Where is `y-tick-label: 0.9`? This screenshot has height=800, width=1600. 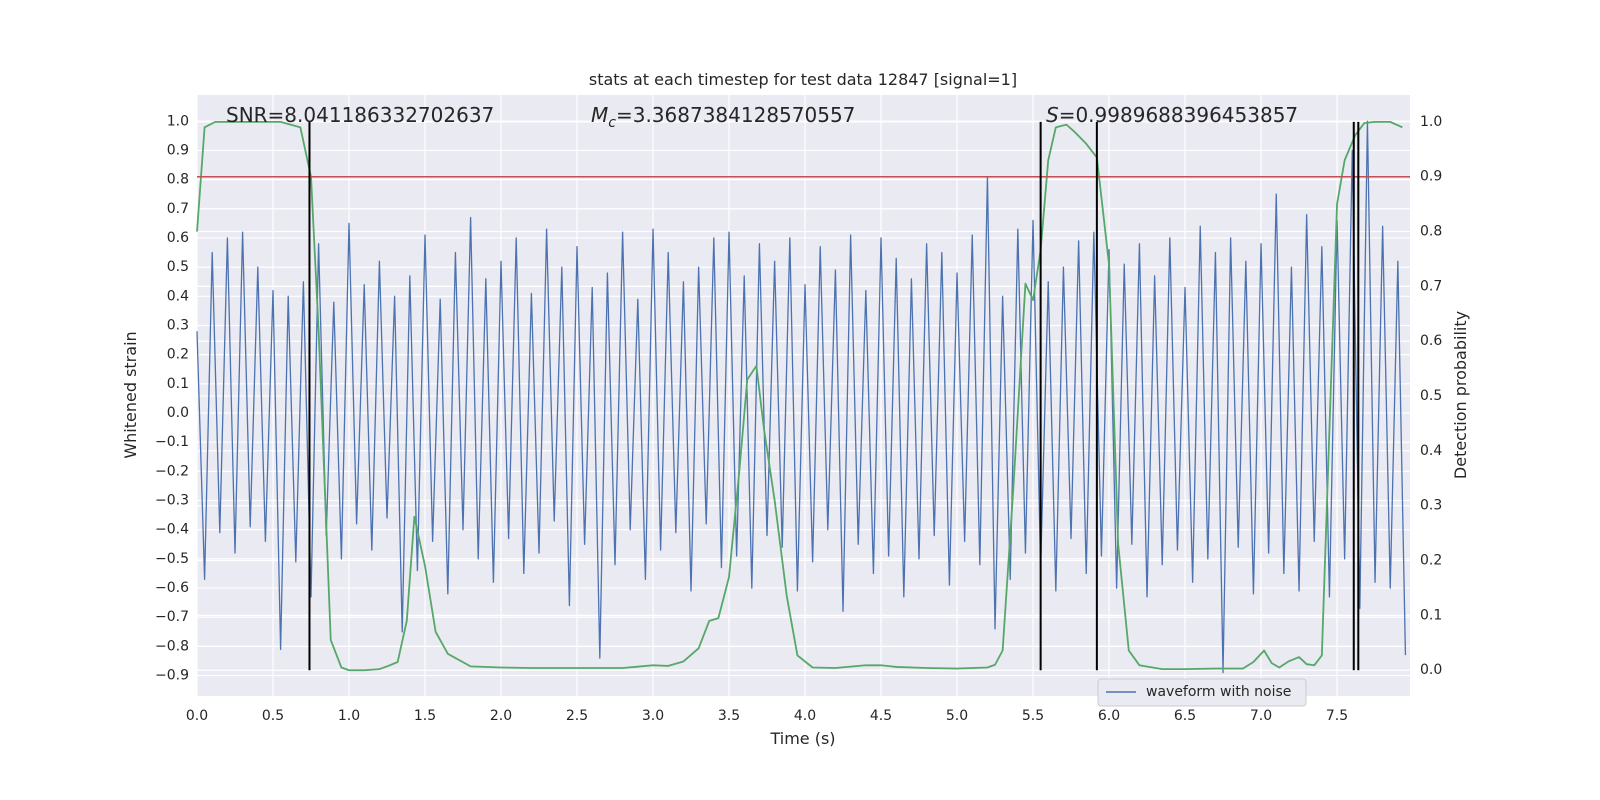
y-tick-label: 0.9 is located at coordinates (178, 150).